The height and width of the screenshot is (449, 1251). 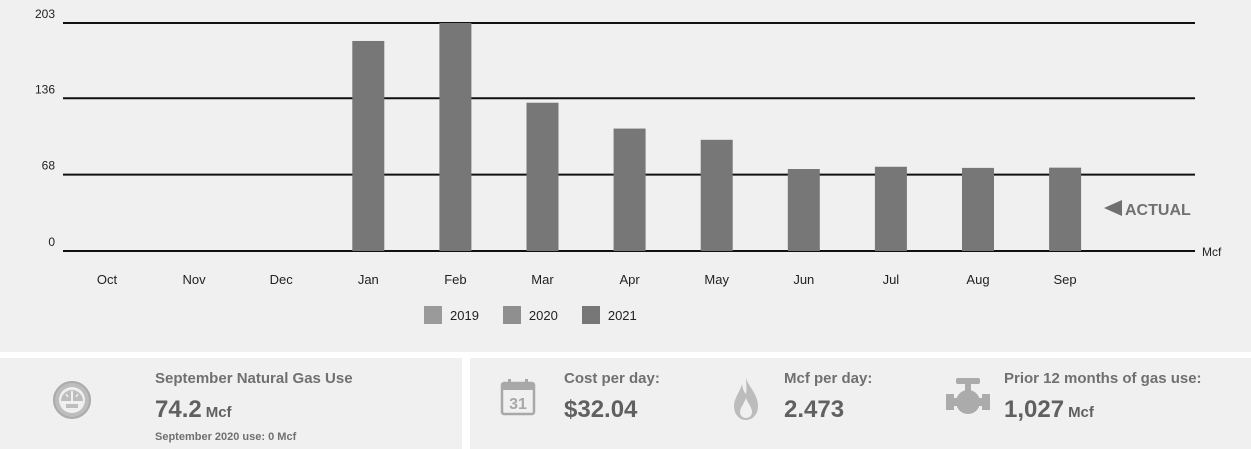 What do you see at coordinates (1034, 409) in the screenshot?
I see `prior-12-months-value: 1,027` at bounding box center [1034, 409].